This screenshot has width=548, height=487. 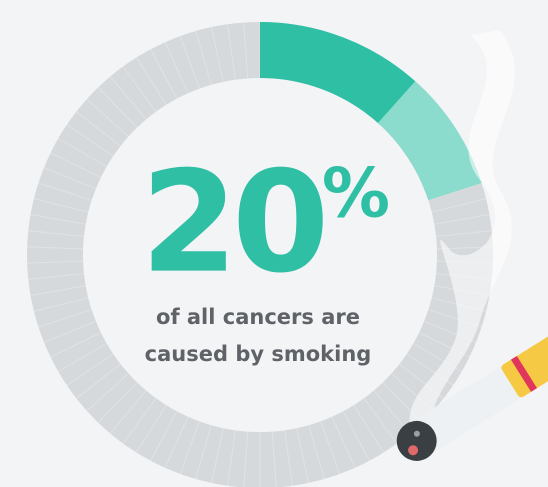 What do you see at coordinates (232, 223) in the screenshot?
I see `big-value: 20` at bounding box center [232, 223].